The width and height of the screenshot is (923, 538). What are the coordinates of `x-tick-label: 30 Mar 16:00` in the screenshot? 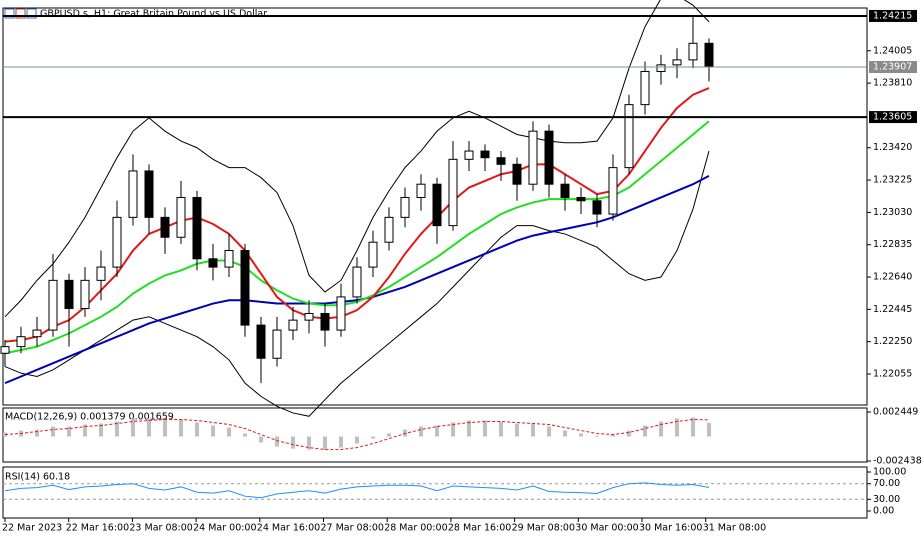 It's located at (670, 528).